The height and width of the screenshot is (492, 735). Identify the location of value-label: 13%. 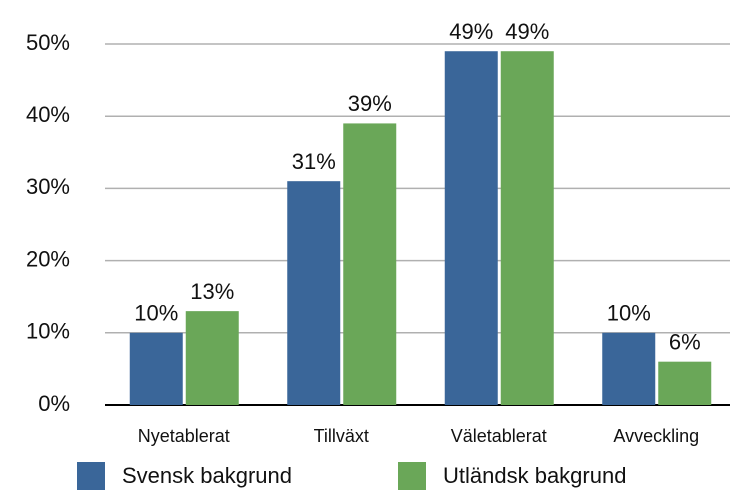
(212, 291).